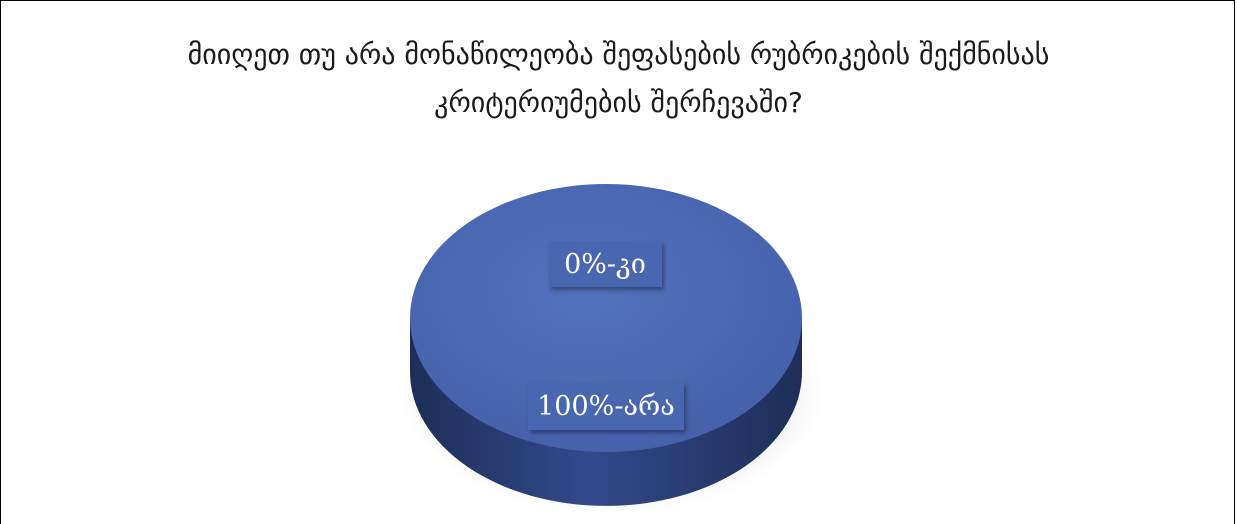  I want to click on chart-title-line-2: კრიტერიუმების შერჩევაში?, so click(618, 102).